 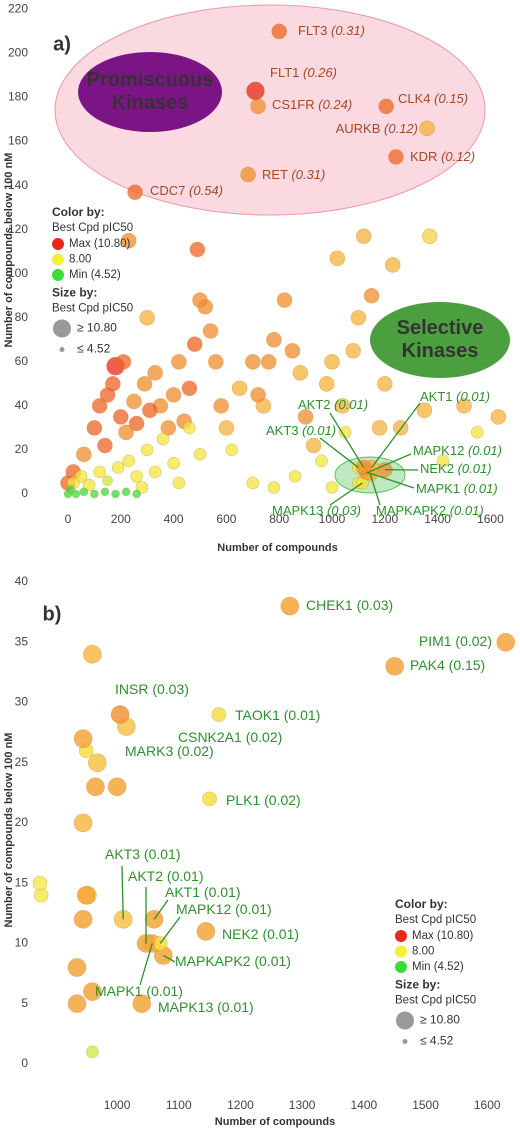 I want to click on point-label-note: (0.31), so click(x=348, y=30).